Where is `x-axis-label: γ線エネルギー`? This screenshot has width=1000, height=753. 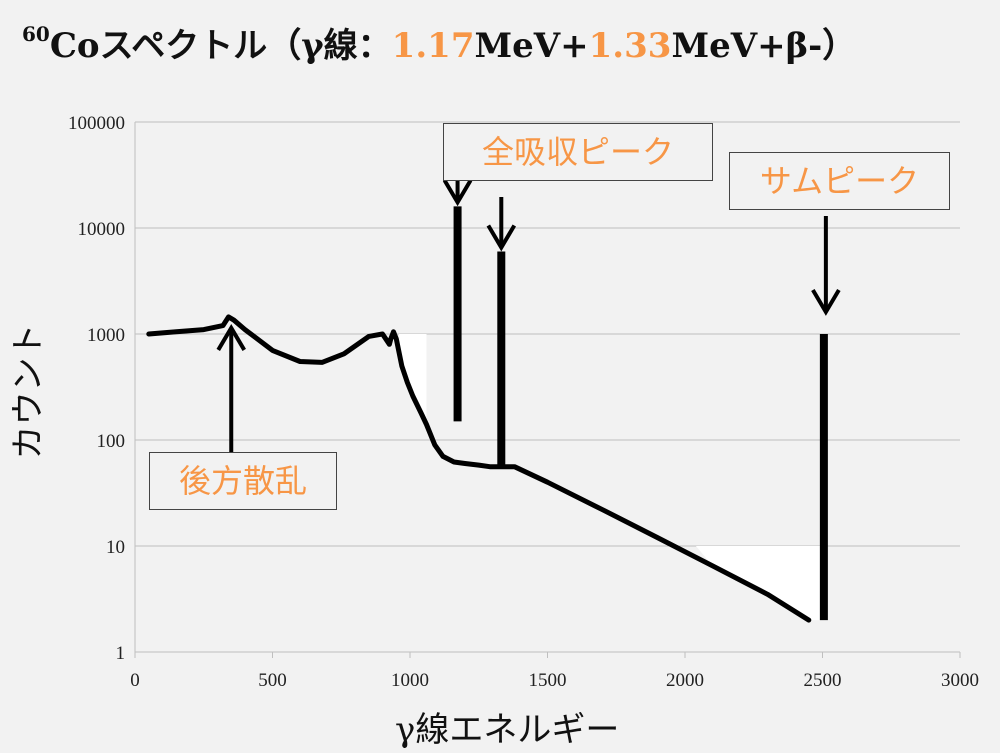 x-axis-label: γ線エネルギー is located at coordinates (507, 730).